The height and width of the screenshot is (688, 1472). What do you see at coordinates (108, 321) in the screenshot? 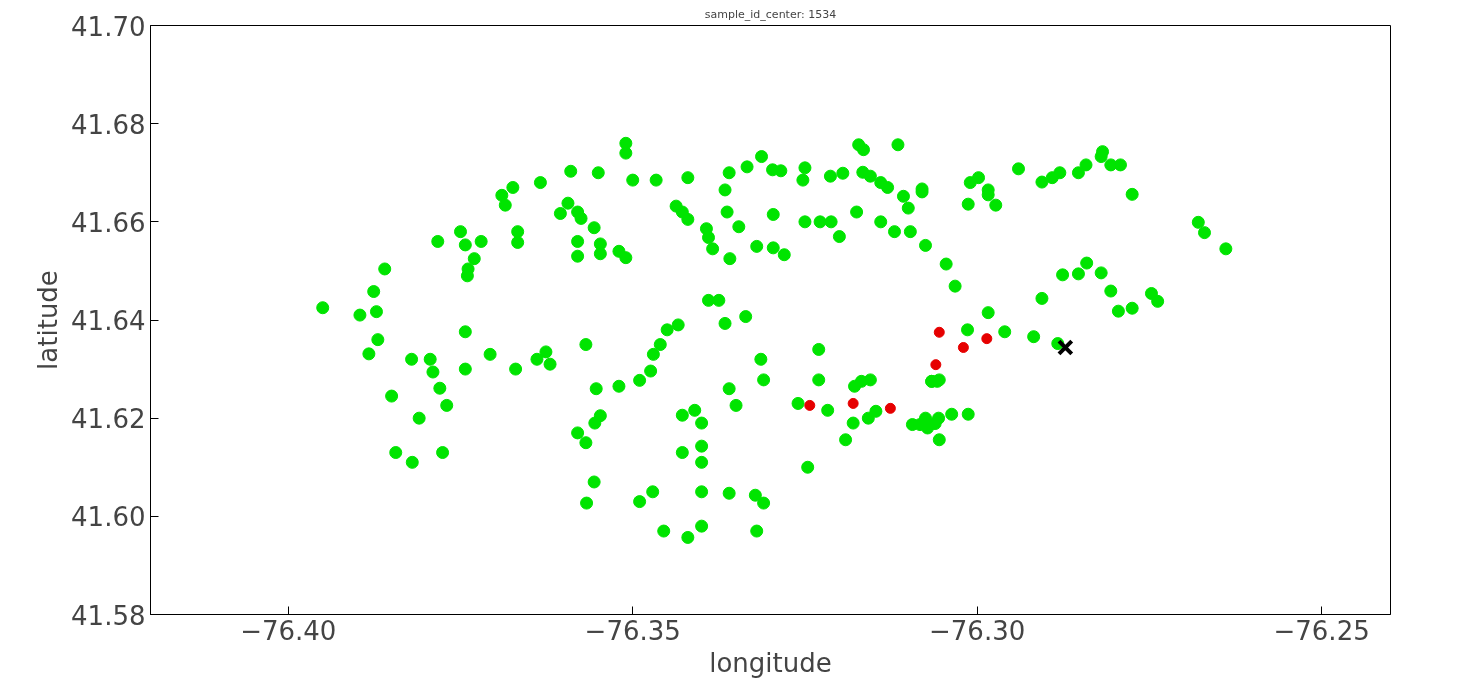
I see `y-tick-label: 41.64` at bounding box center [108, 321].